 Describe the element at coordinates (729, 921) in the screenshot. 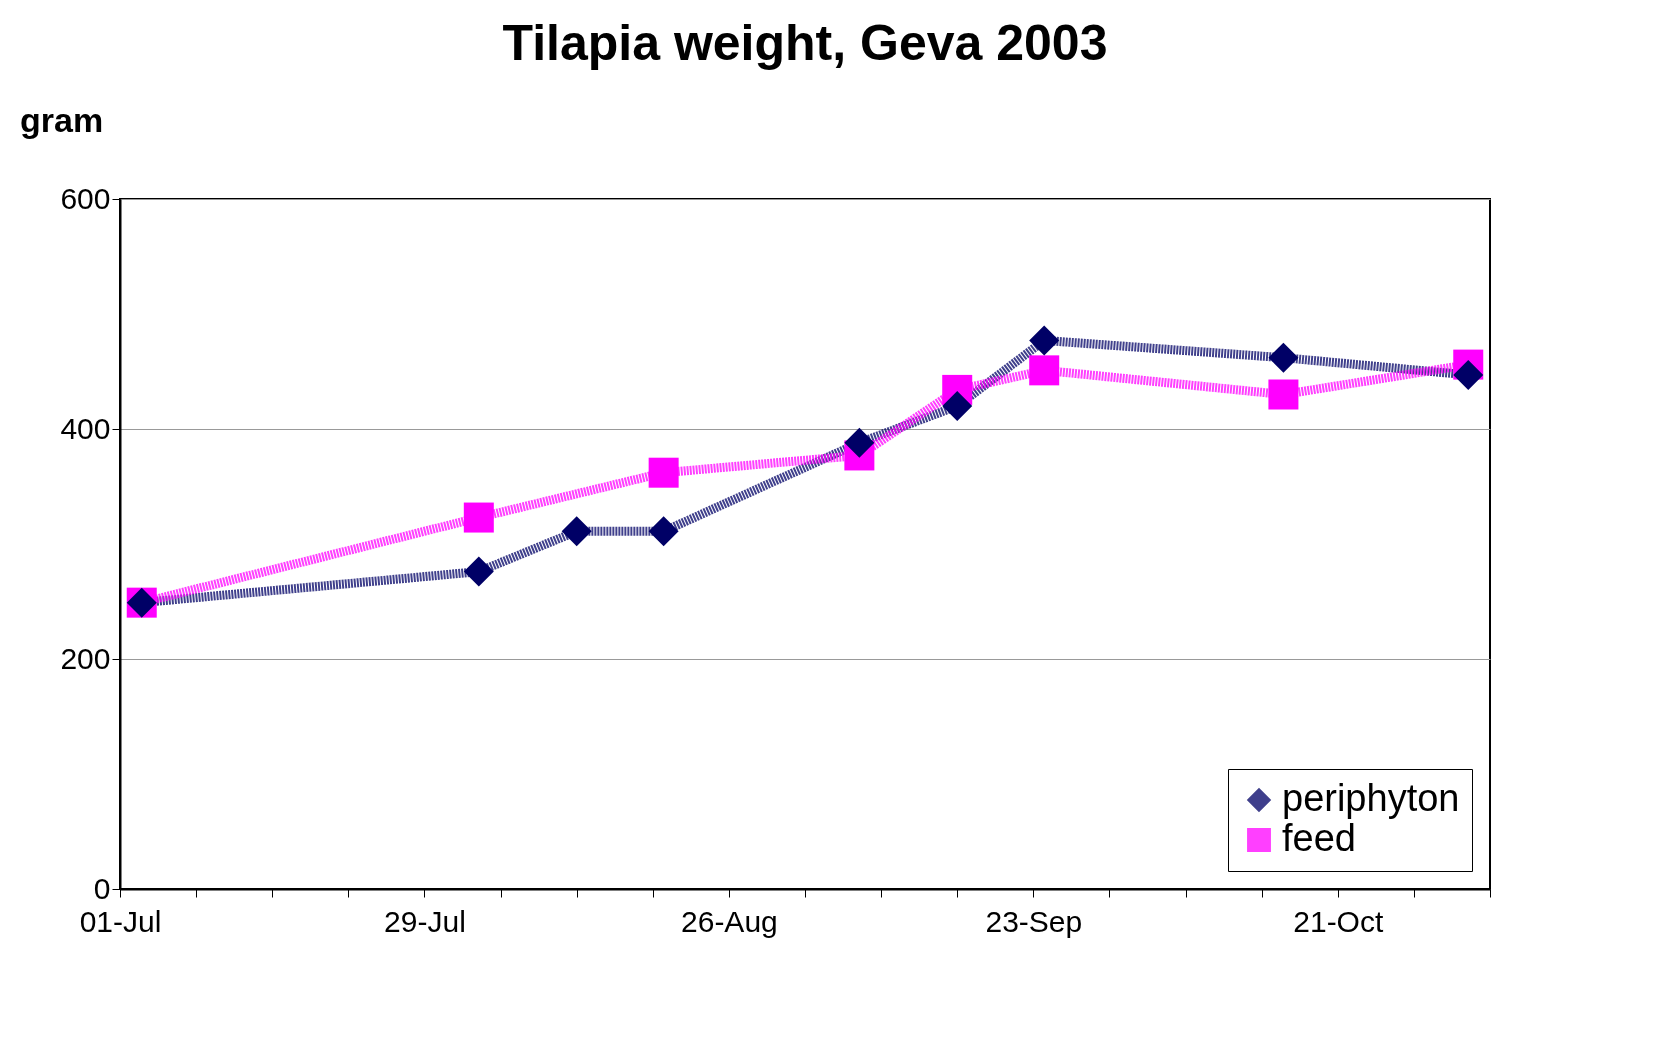

I see `x-tick-label: 26-Aug` at that location.